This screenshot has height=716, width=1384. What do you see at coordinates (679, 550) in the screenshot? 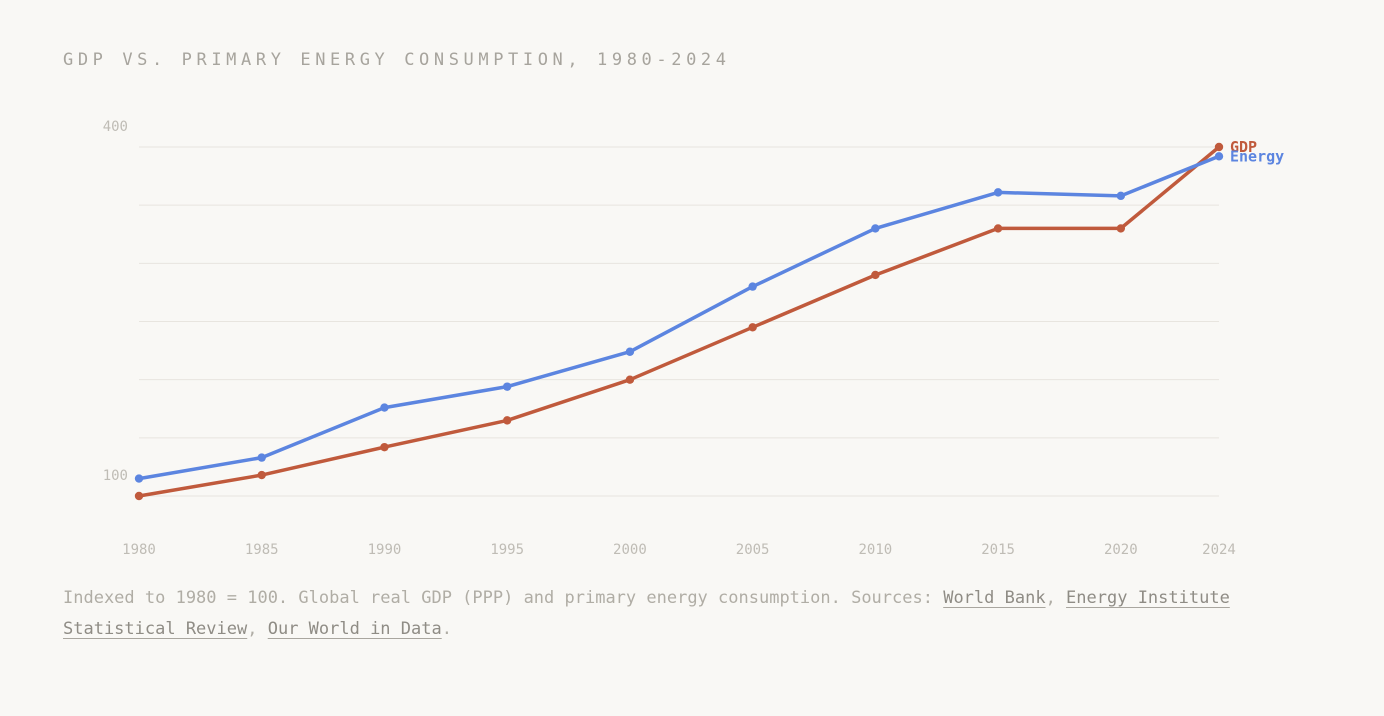
I see `x-axis-ticks: 1980 1985 1990 1995 2000 2005 2010 2015 2020 2024` at bounding box center [679, 550].